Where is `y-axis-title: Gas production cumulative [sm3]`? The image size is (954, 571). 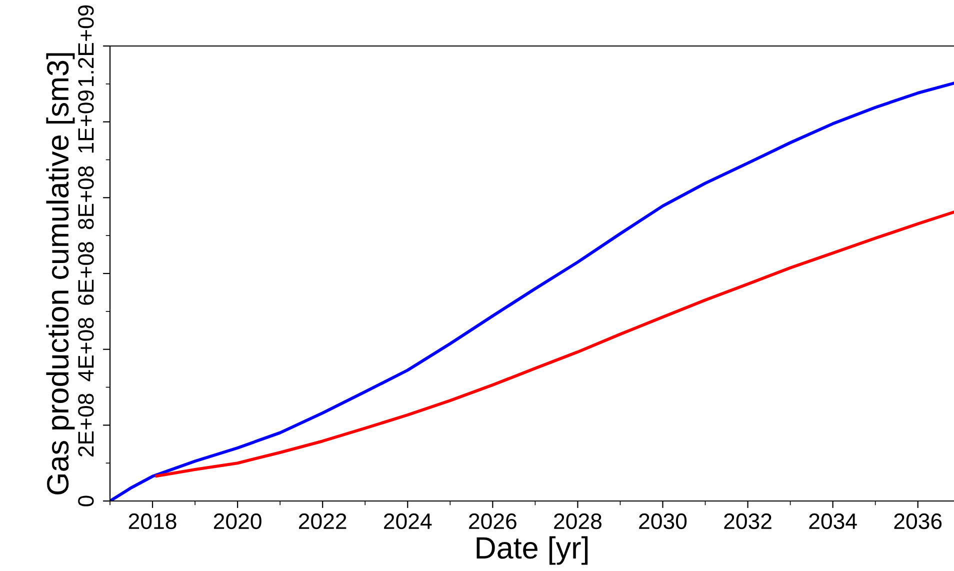 y-axis-title: Gas production cumulative [sm3] is located at coordinates (60, 273).